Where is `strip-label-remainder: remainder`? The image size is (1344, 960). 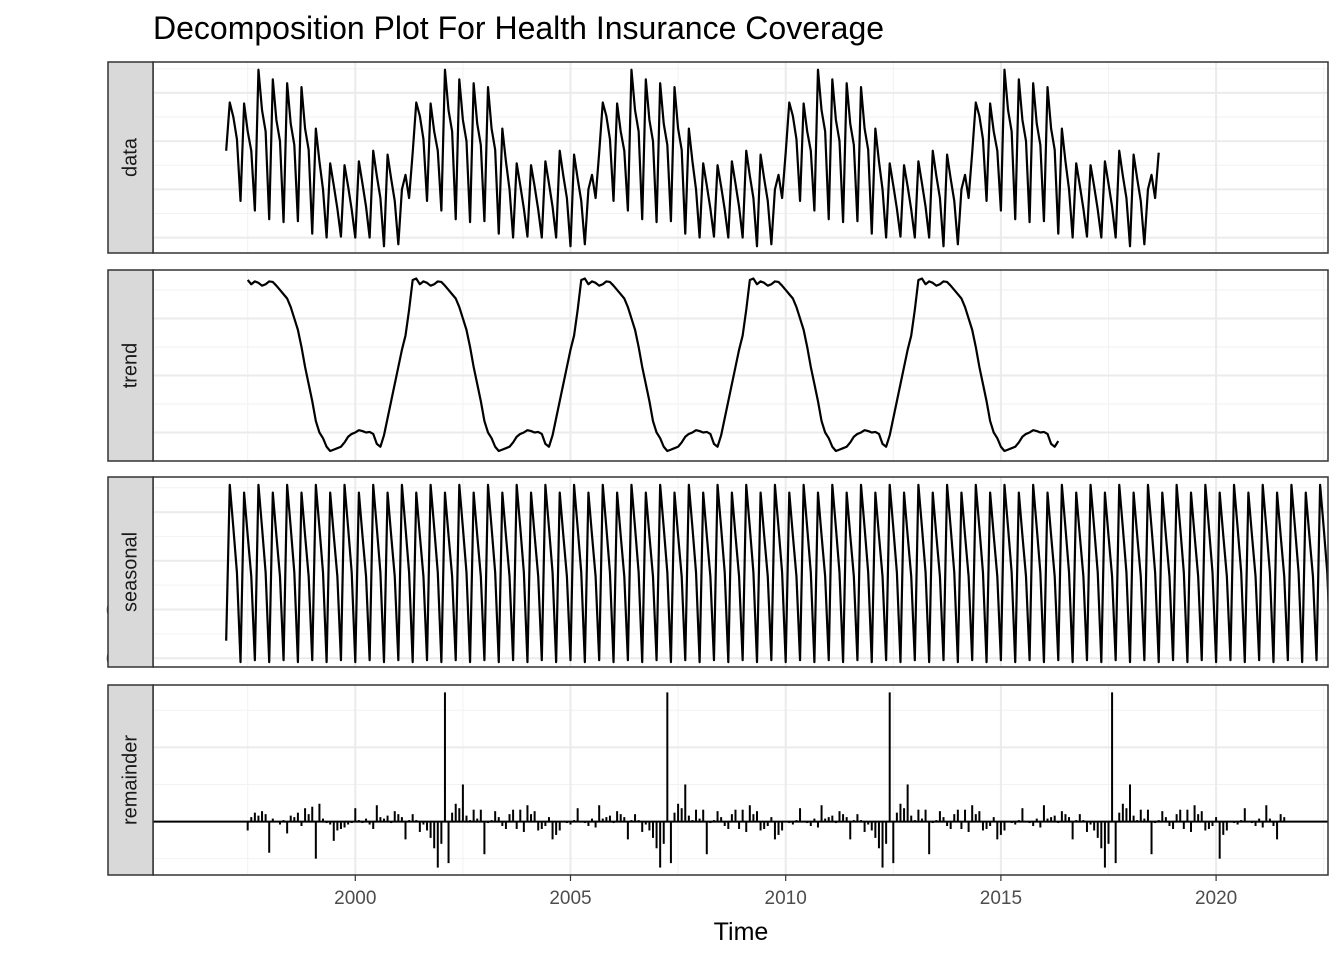
strip-label-remainder: remainder is located at coordinates (131, 780).